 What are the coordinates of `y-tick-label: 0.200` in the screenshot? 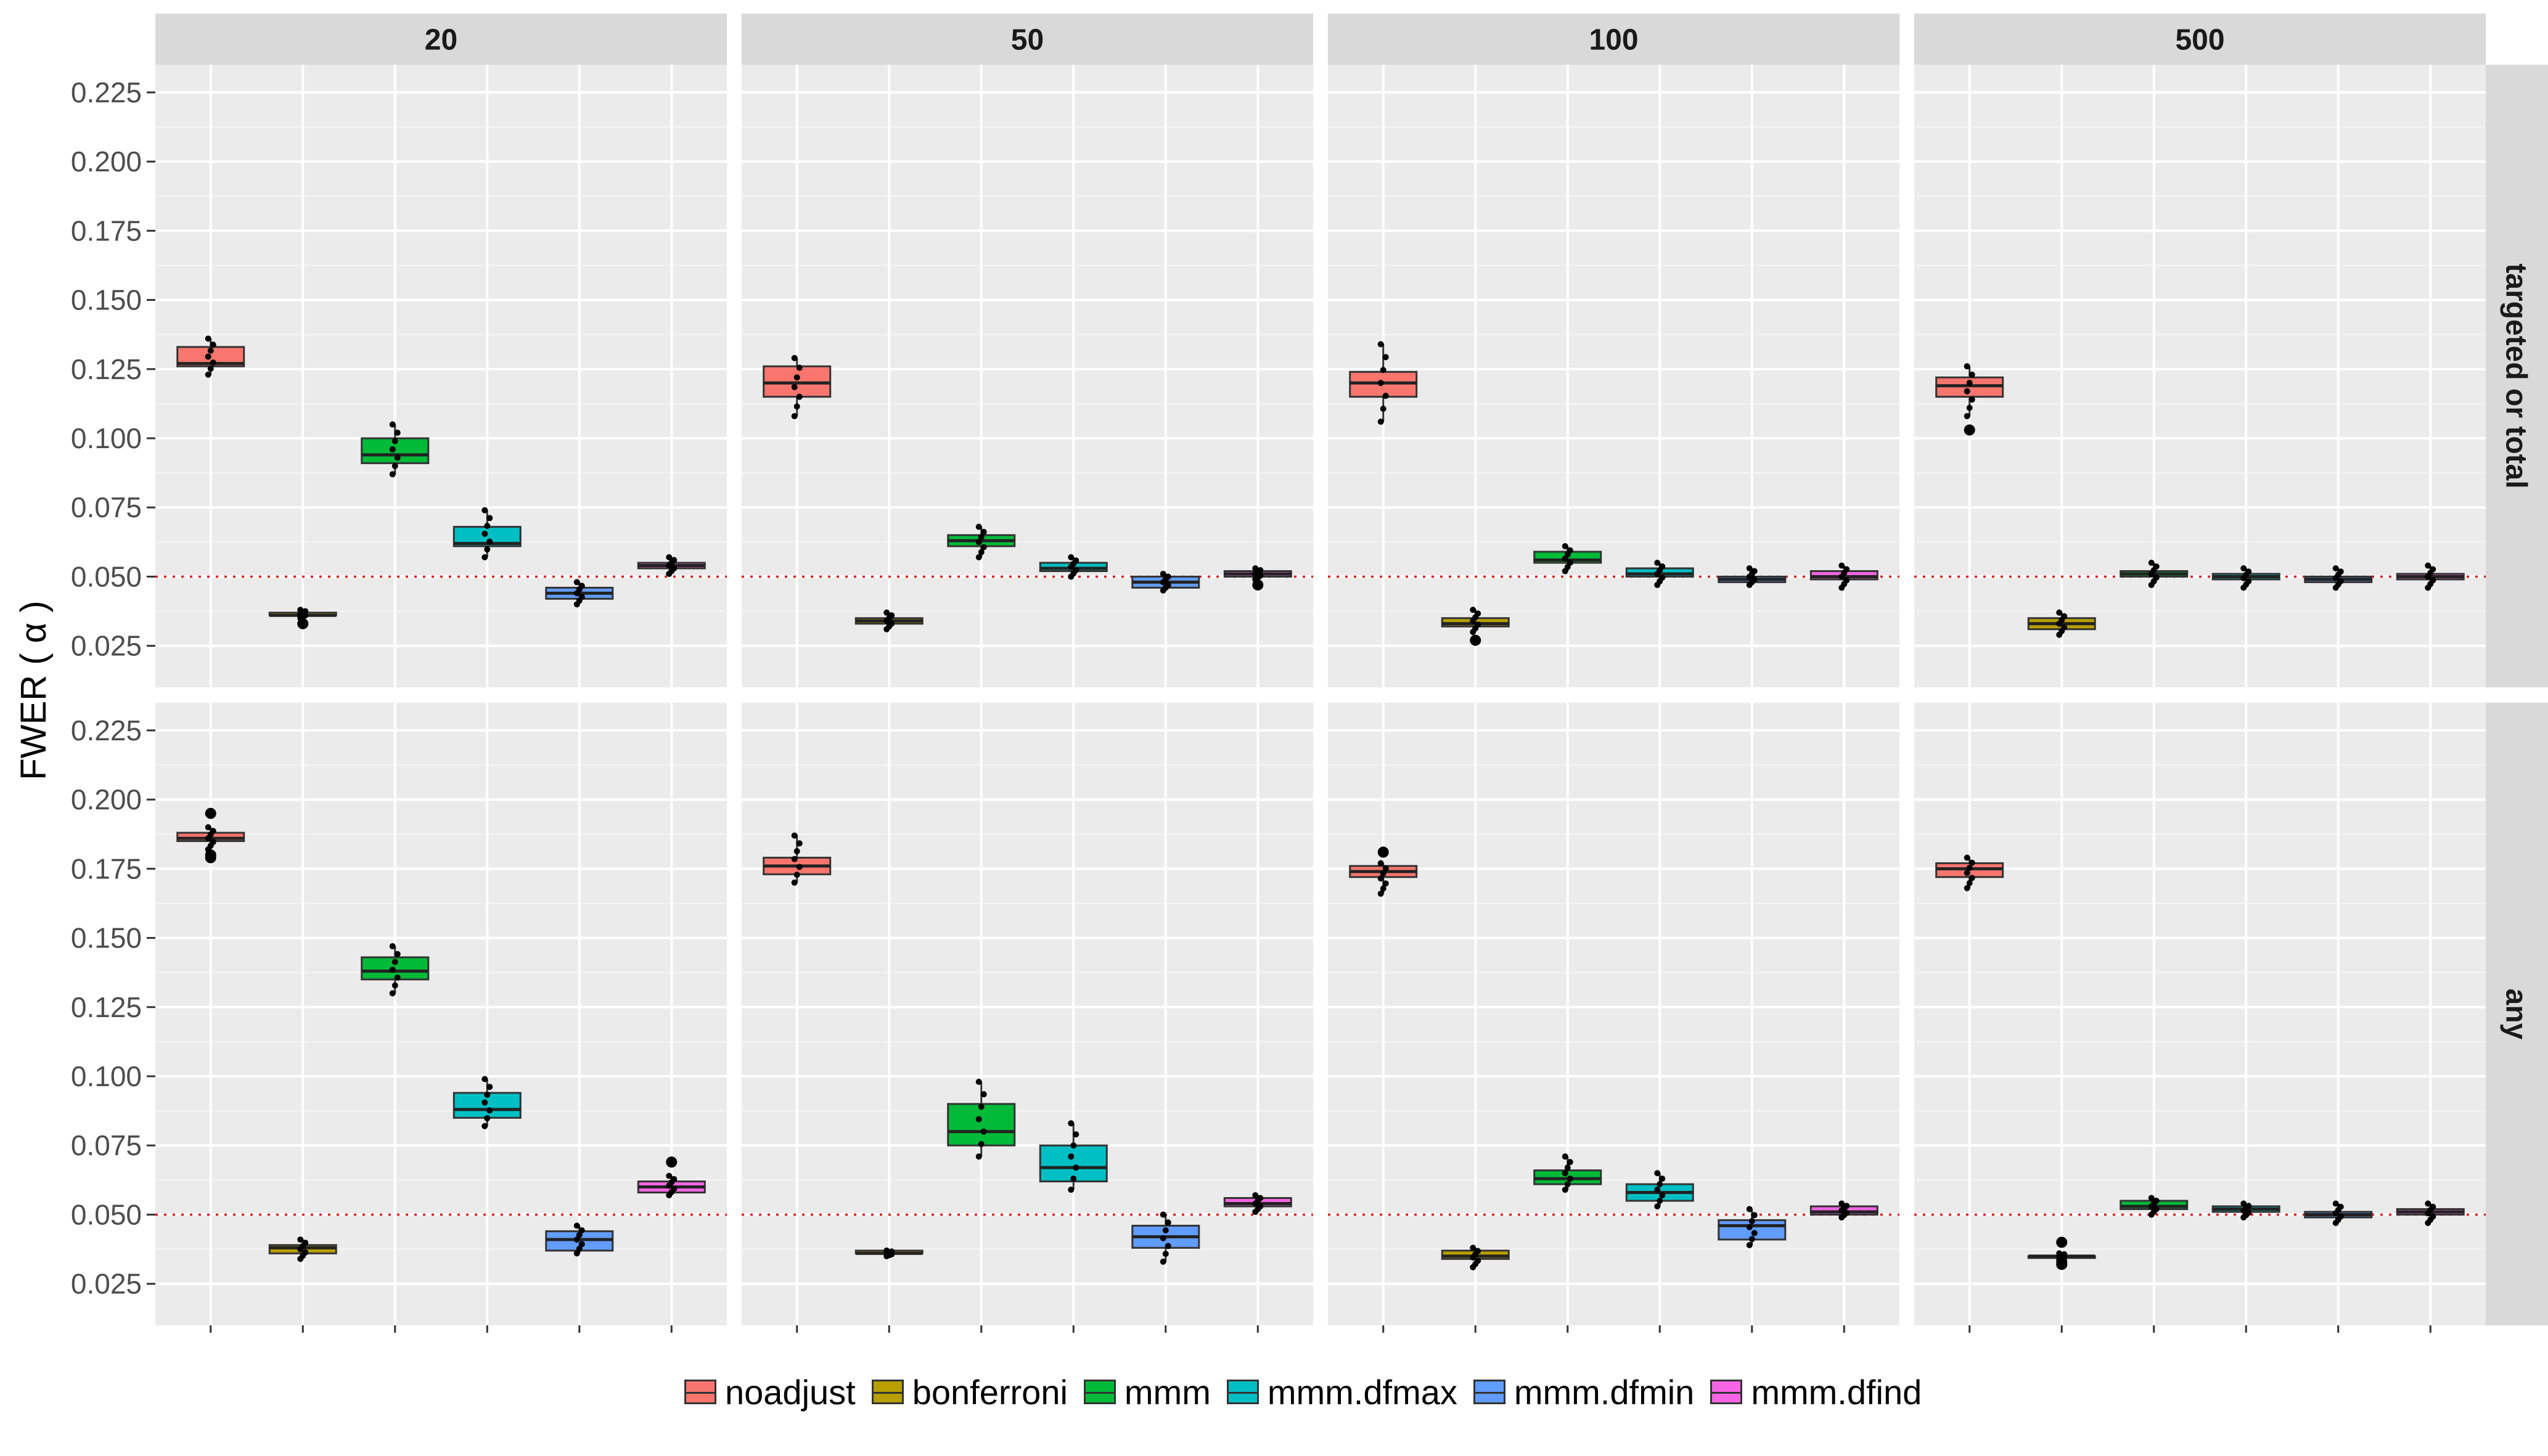 It's located at (106, 799).